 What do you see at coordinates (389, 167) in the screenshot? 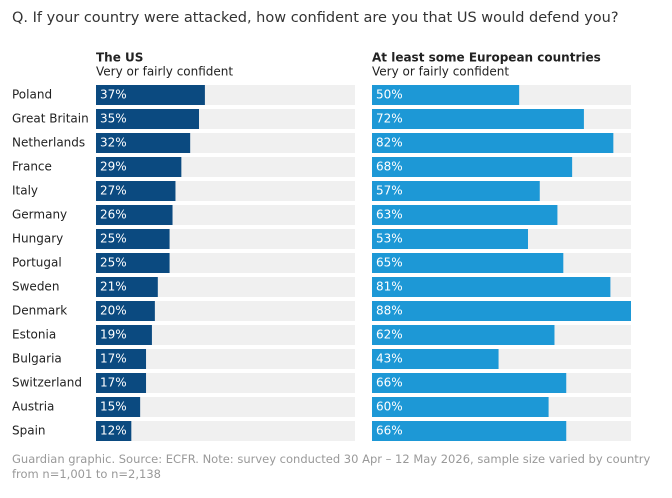
I see `value-label: 68%` at bounding box center [389, 167].